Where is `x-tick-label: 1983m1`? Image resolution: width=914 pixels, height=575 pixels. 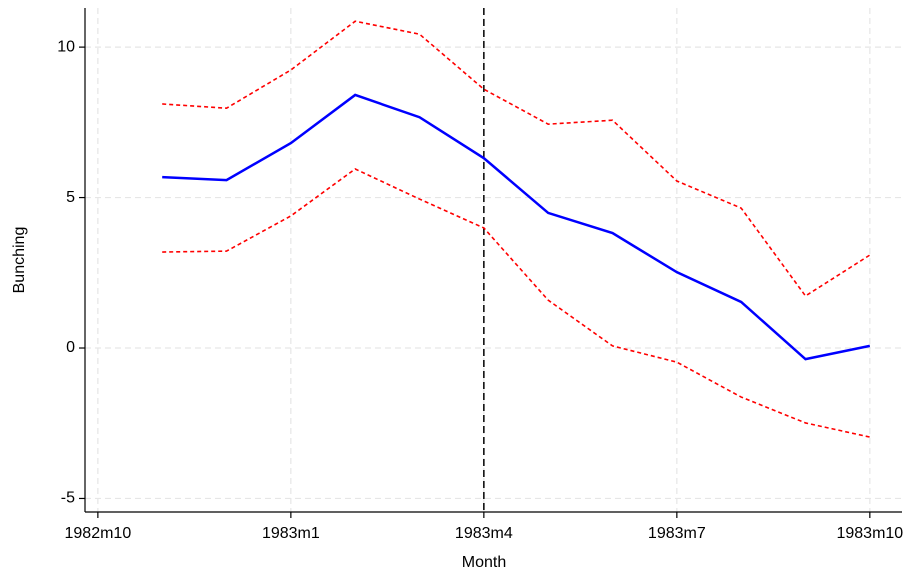
x-tick-label: 1983m1 is located at coordinates (291, 533).